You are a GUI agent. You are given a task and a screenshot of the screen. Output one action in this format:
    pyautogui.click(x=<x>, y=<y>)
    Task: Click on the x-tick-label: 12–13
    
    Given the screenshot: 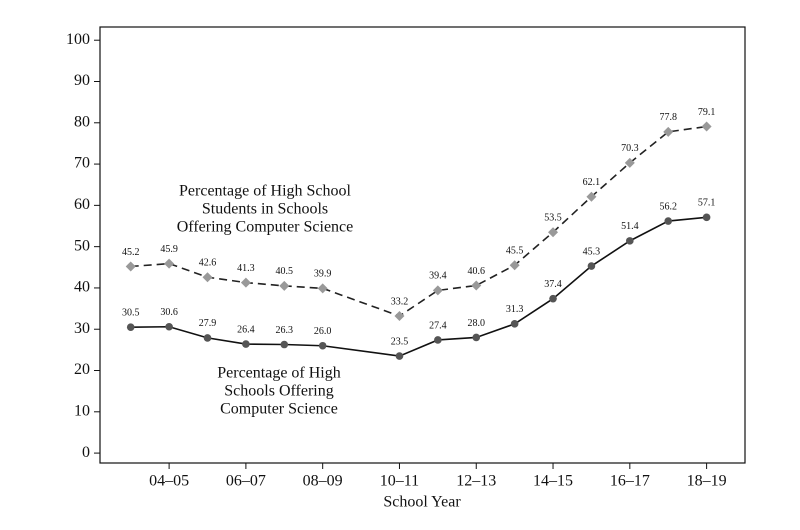 What is the action you would take?
    pyautogui.click(x=476, y=481)
    